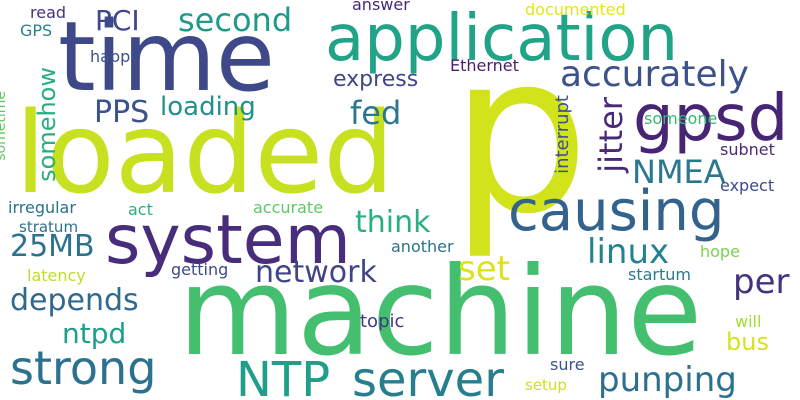  Describe the element at coordinates (562, 134) in the screenshot. I see `word-interrupt: interrupt` at that location.